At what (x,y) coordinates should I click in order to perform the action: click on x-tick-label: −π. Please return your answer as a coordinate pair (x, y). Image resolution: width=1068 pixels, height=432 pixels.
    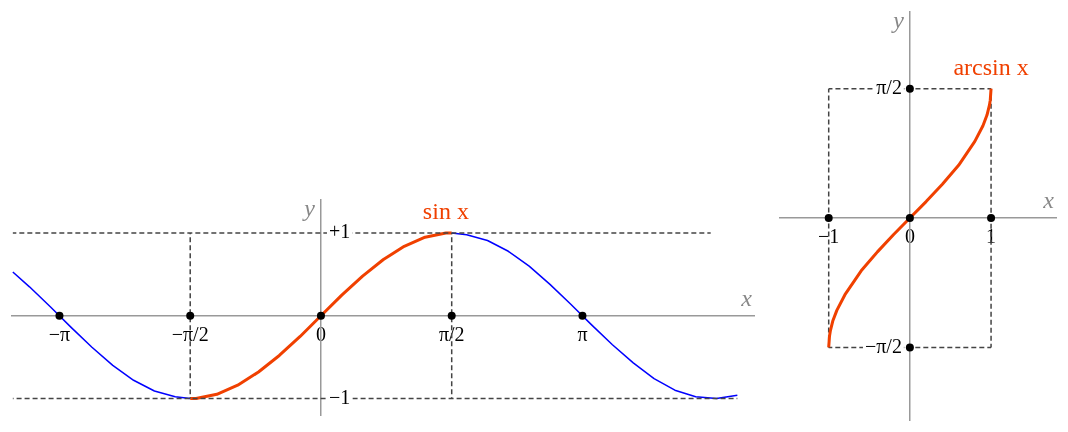
    Looking at the image, I should click on (59, 334).